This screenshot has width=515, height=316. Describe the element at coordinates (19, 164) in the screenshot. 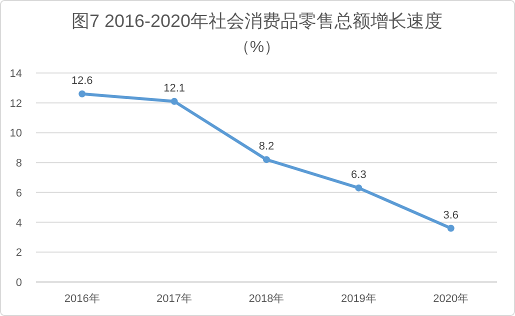

I see `y-tick-label: 8` at that location.